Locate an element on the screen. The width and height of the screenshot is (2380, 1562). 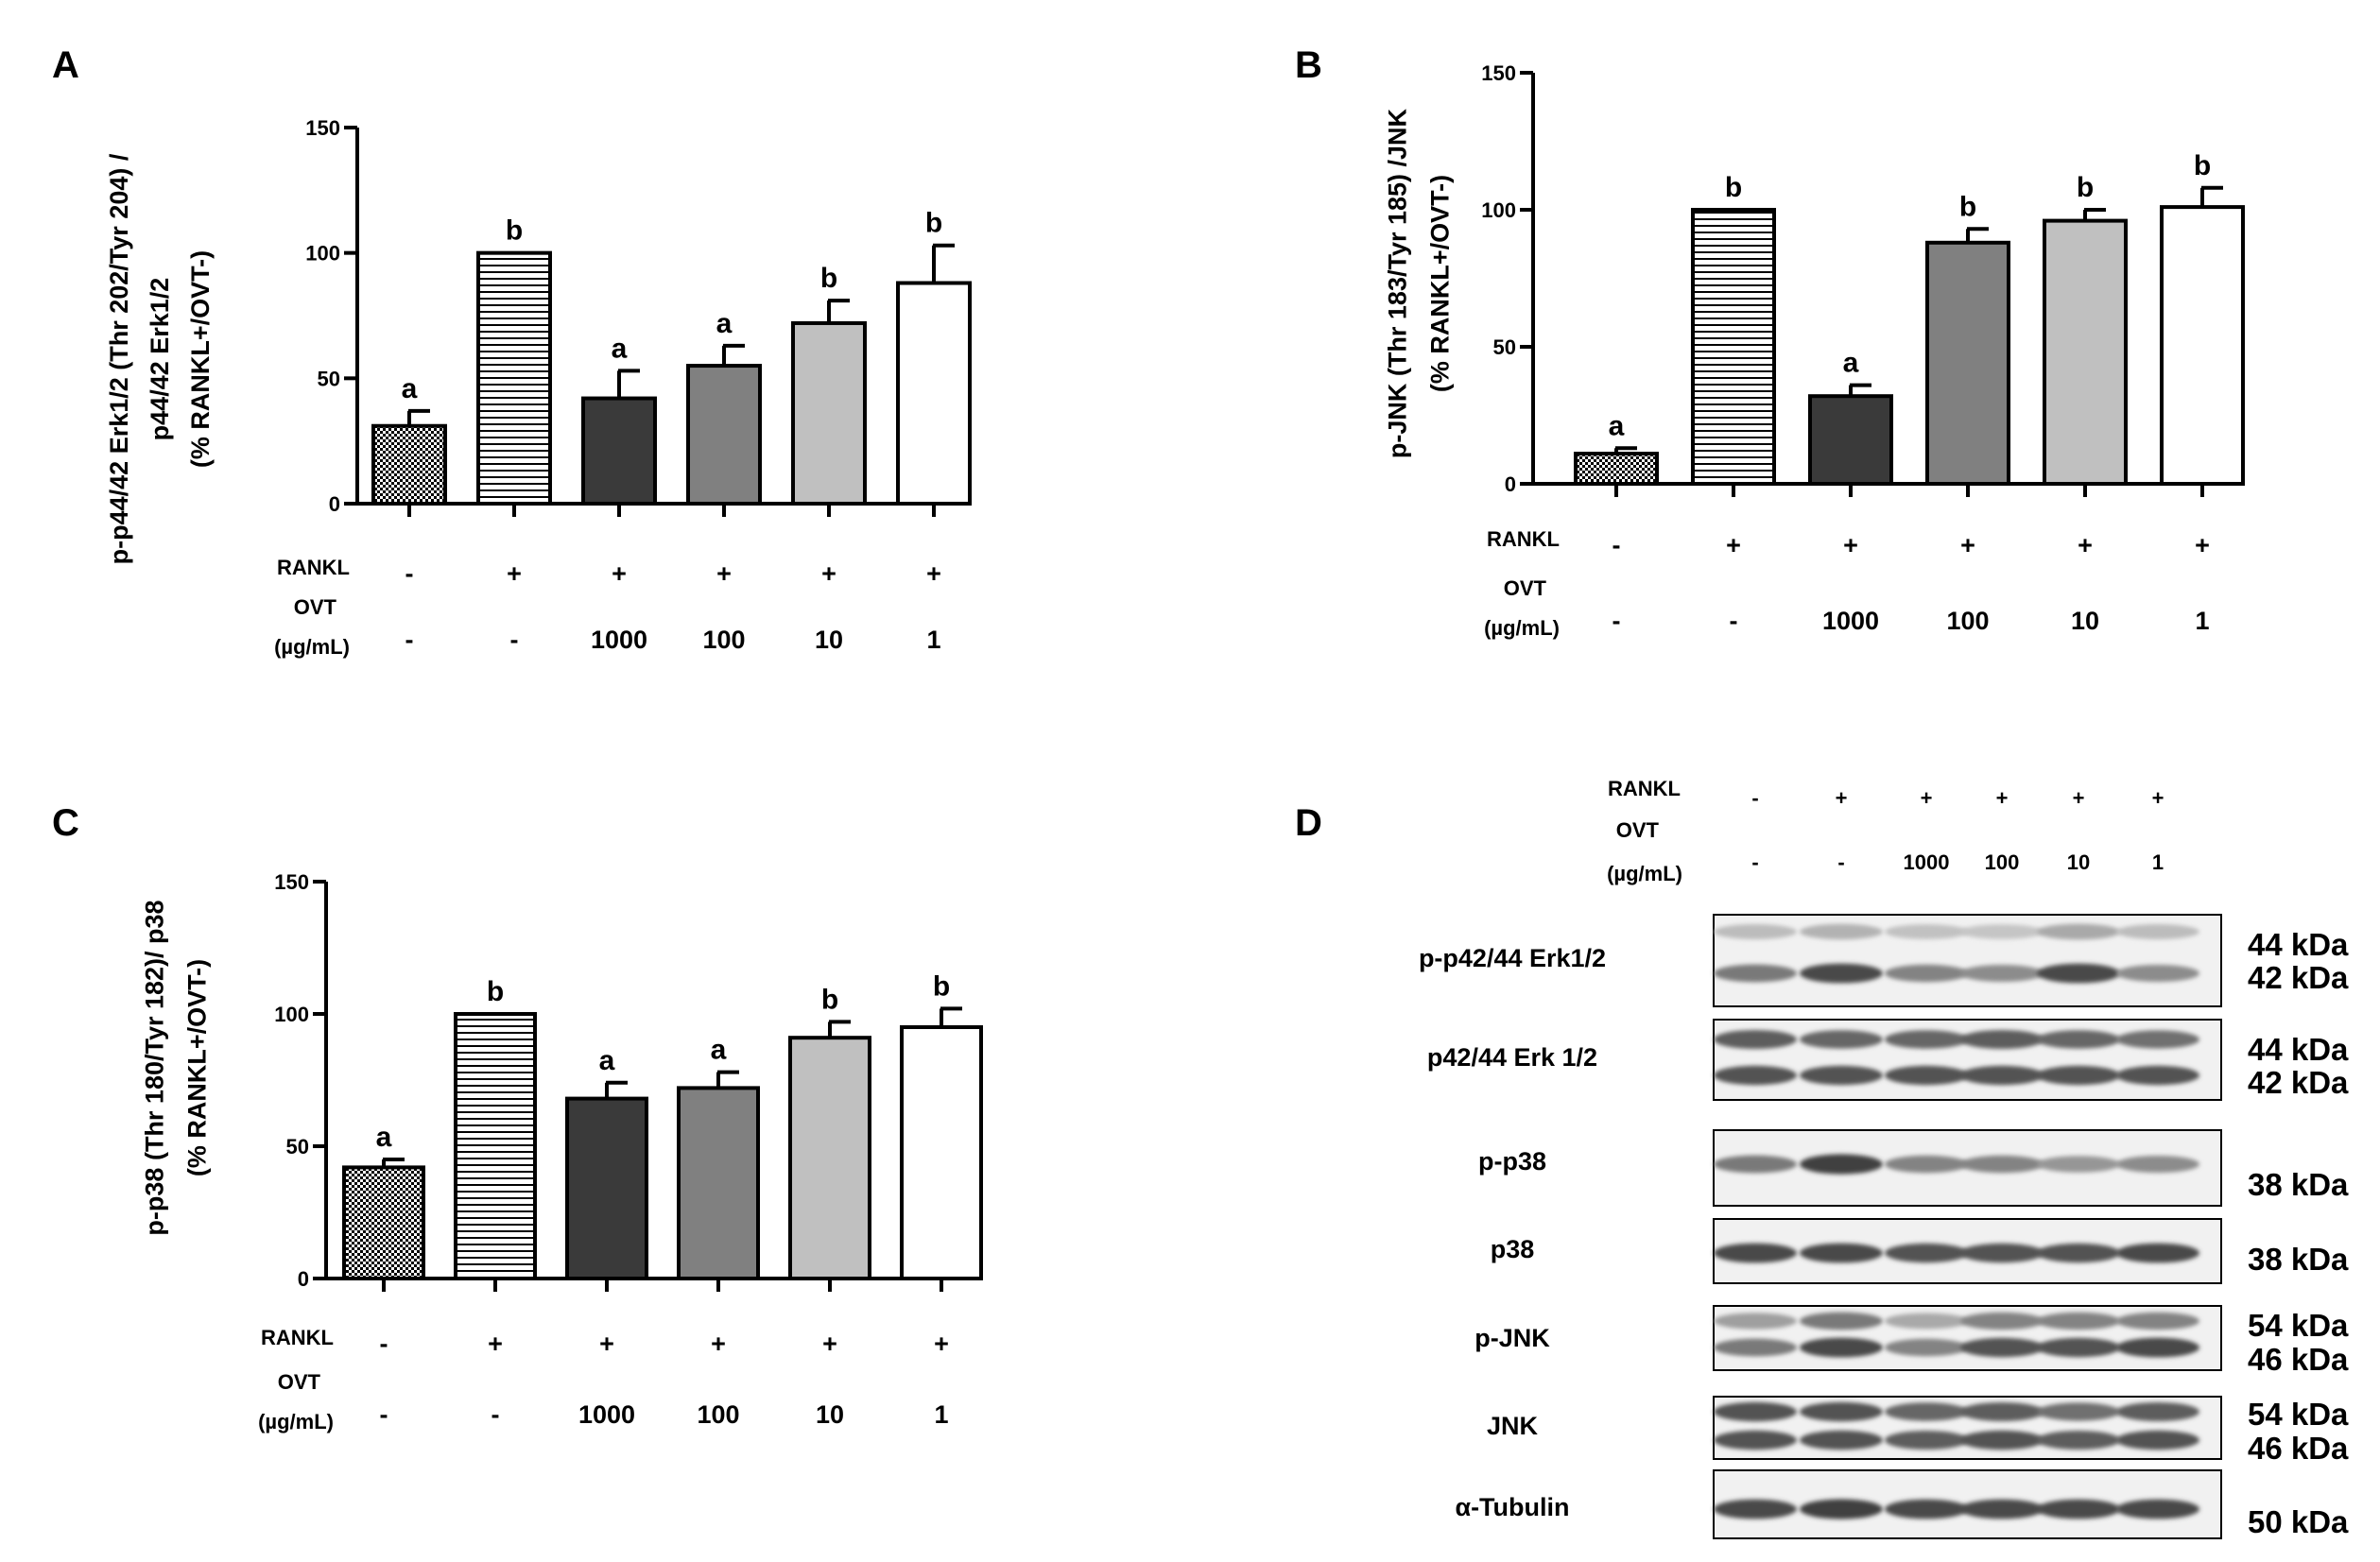
blot-row-label: p38 is located at coordinates (1513, 1249).